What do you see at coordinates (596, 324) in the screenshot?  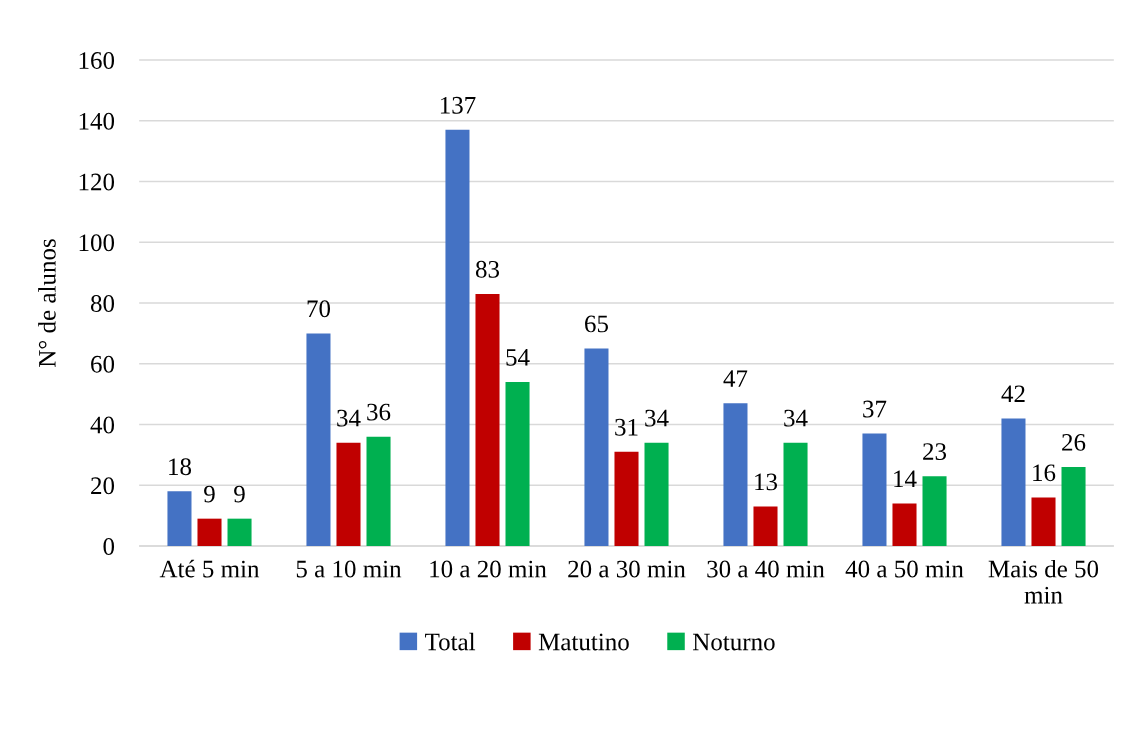 I see `data-label: 65` at bounding box center [596, 324].